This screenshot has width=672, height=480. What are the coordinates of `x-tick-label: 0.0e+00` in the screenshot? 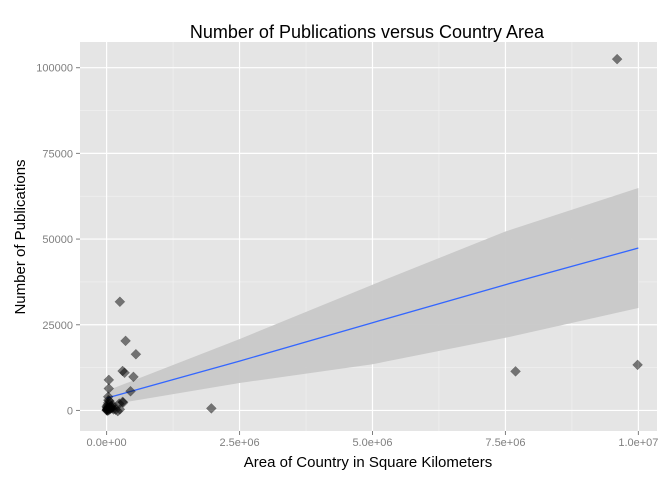 It's located at (107, 443).